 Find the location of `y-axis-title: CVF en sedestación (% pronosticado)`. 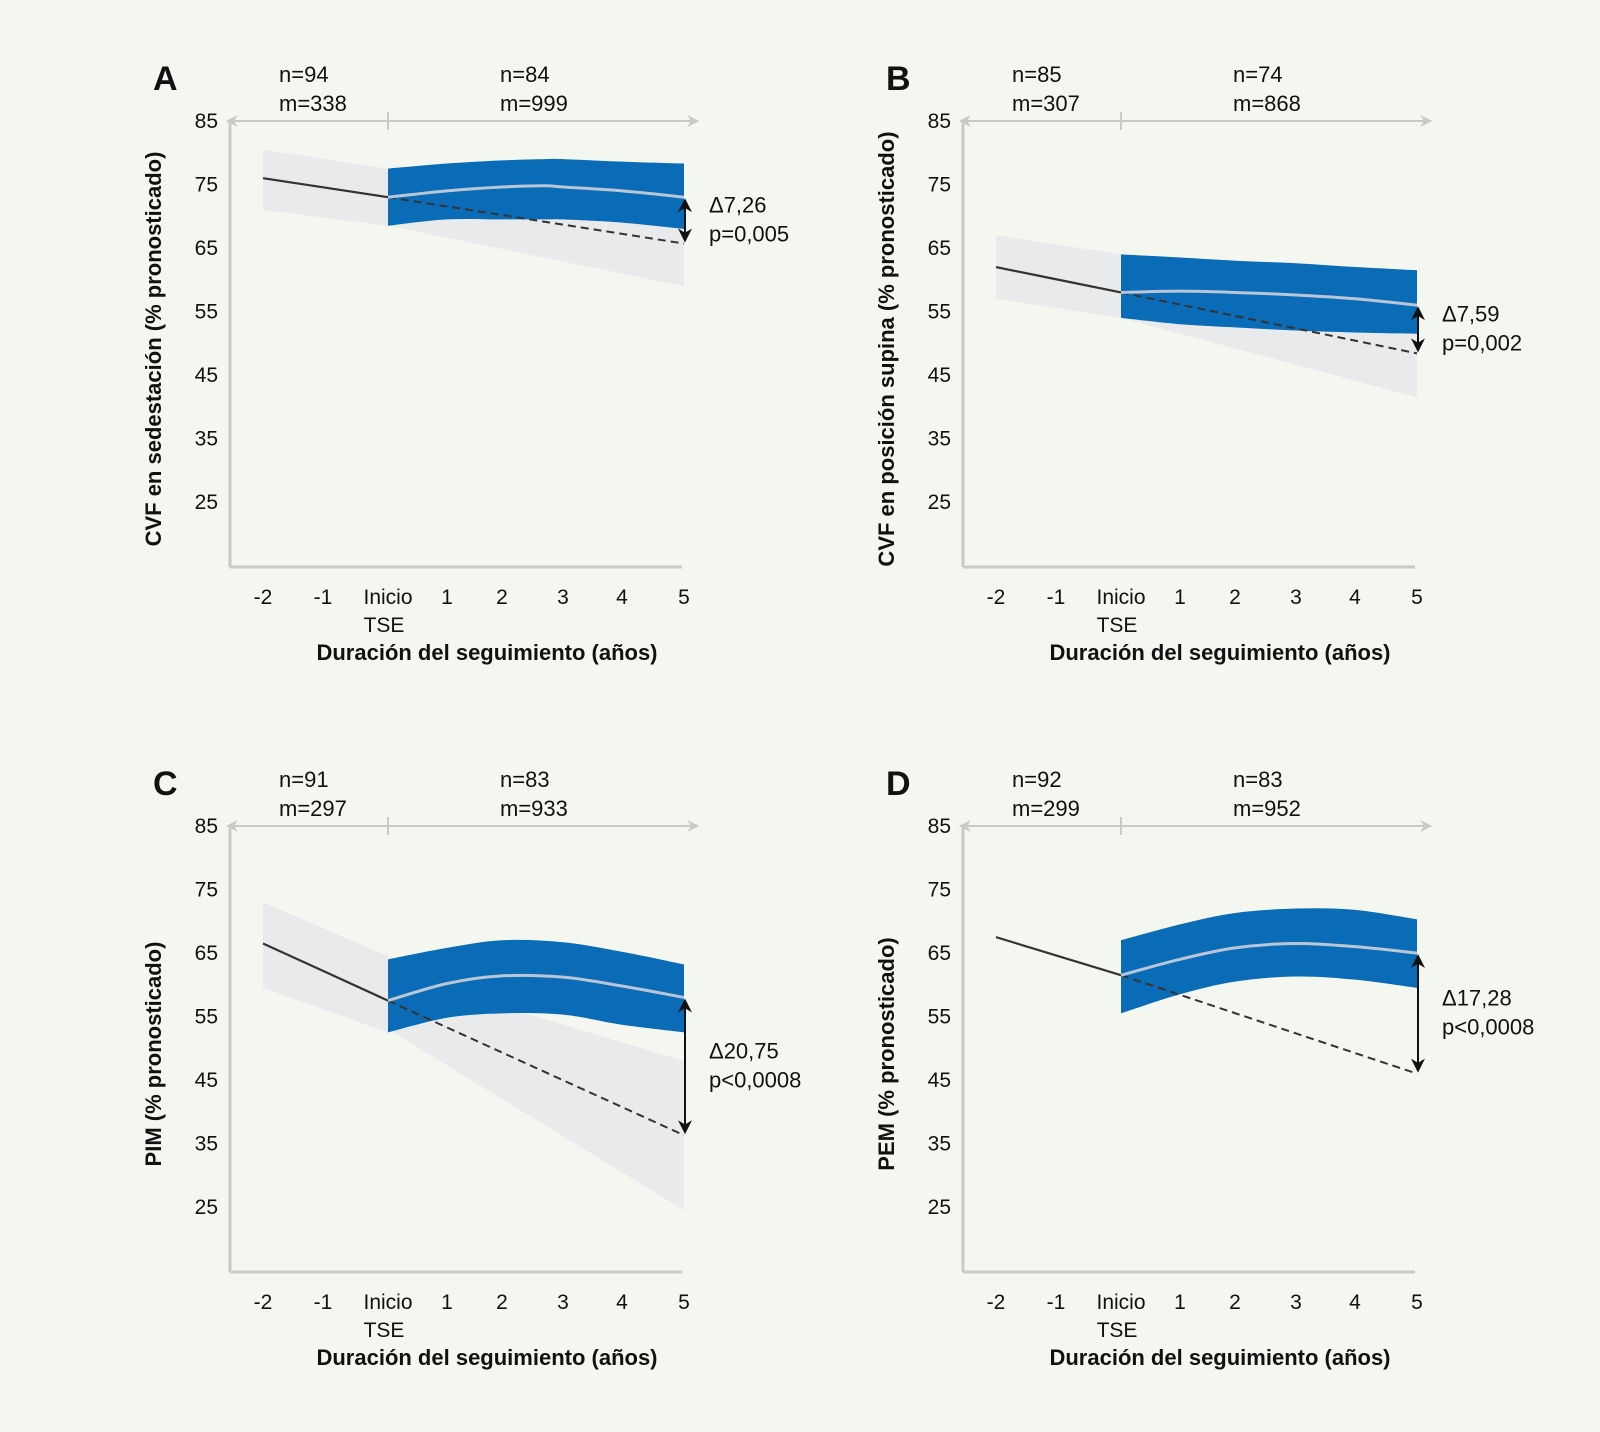

y-axis-title: CVF en sedestación (% pronosticado) is located at coordinates (153, 349).